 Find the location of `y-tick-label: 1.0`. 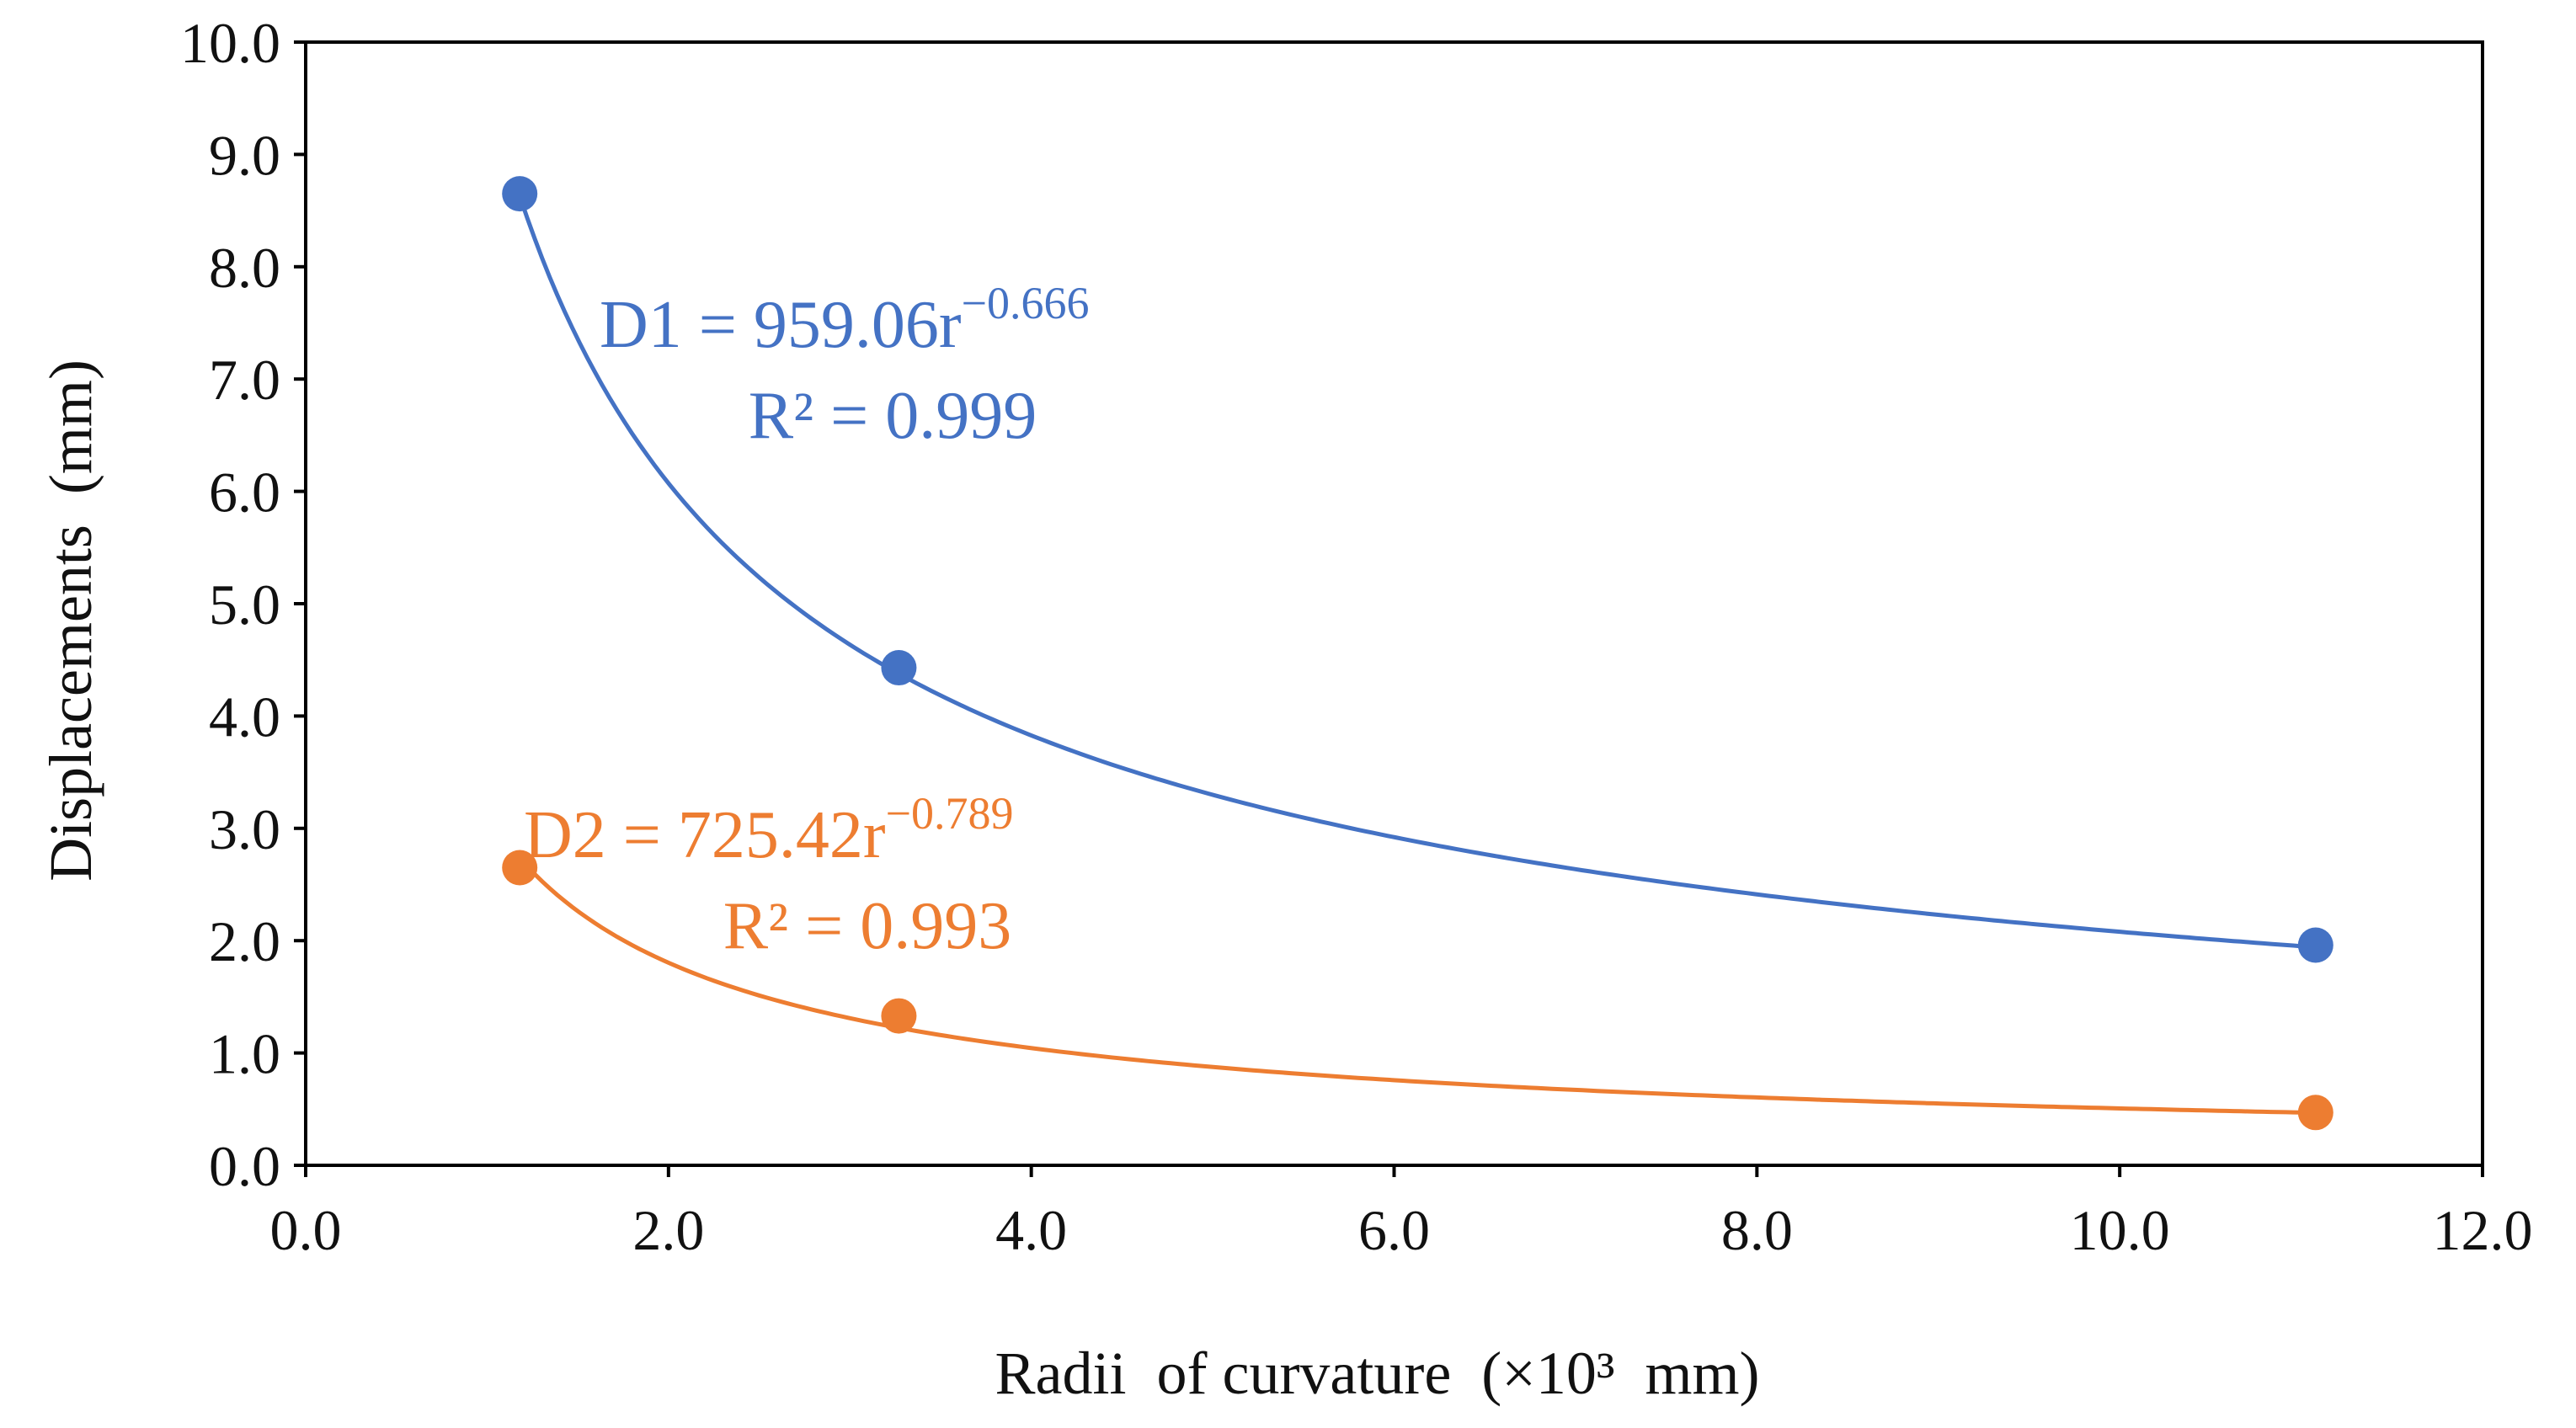

y-tick-label: 1.0 is located at coordinates (244, 1054).